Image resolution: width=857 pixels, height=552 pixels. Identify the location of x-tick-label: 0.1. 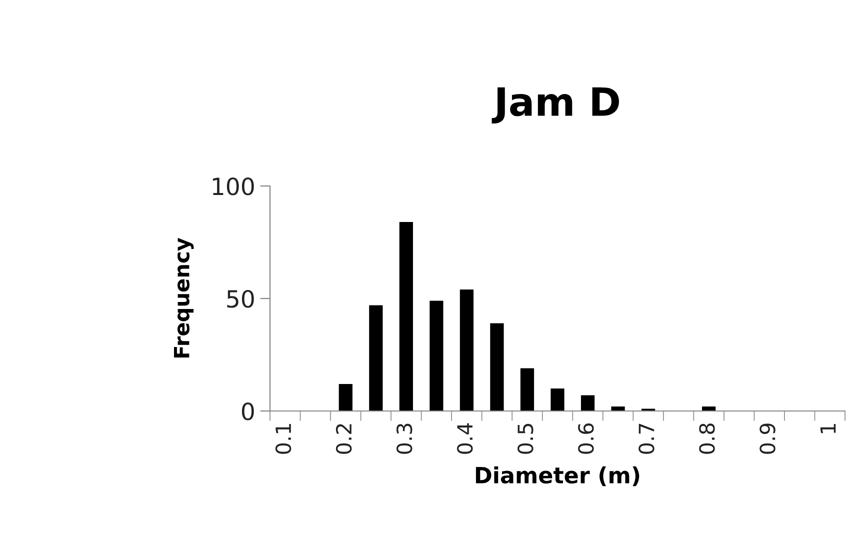
(283, 439).